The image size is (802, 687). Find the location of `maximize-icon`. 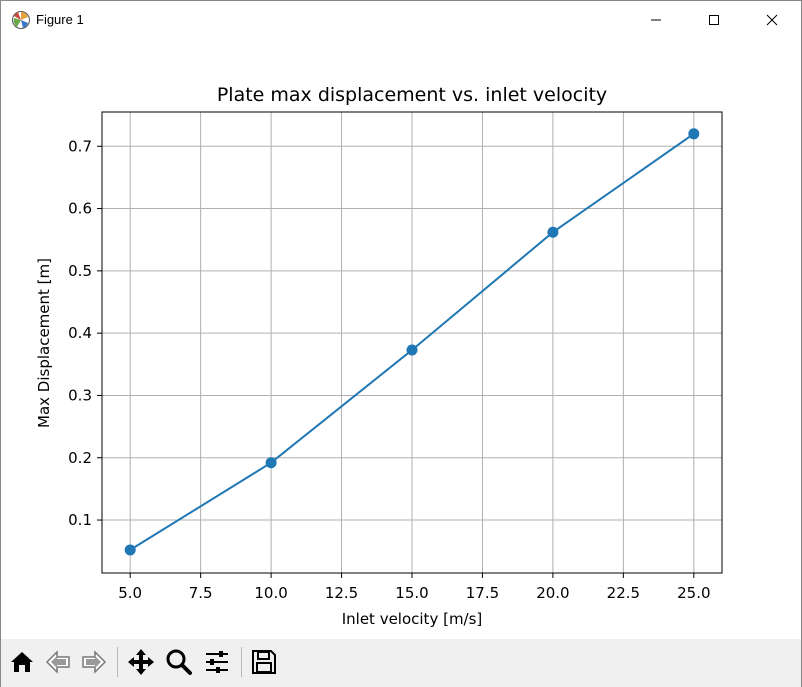

maximize-icon is located at coordinates (714, 20).